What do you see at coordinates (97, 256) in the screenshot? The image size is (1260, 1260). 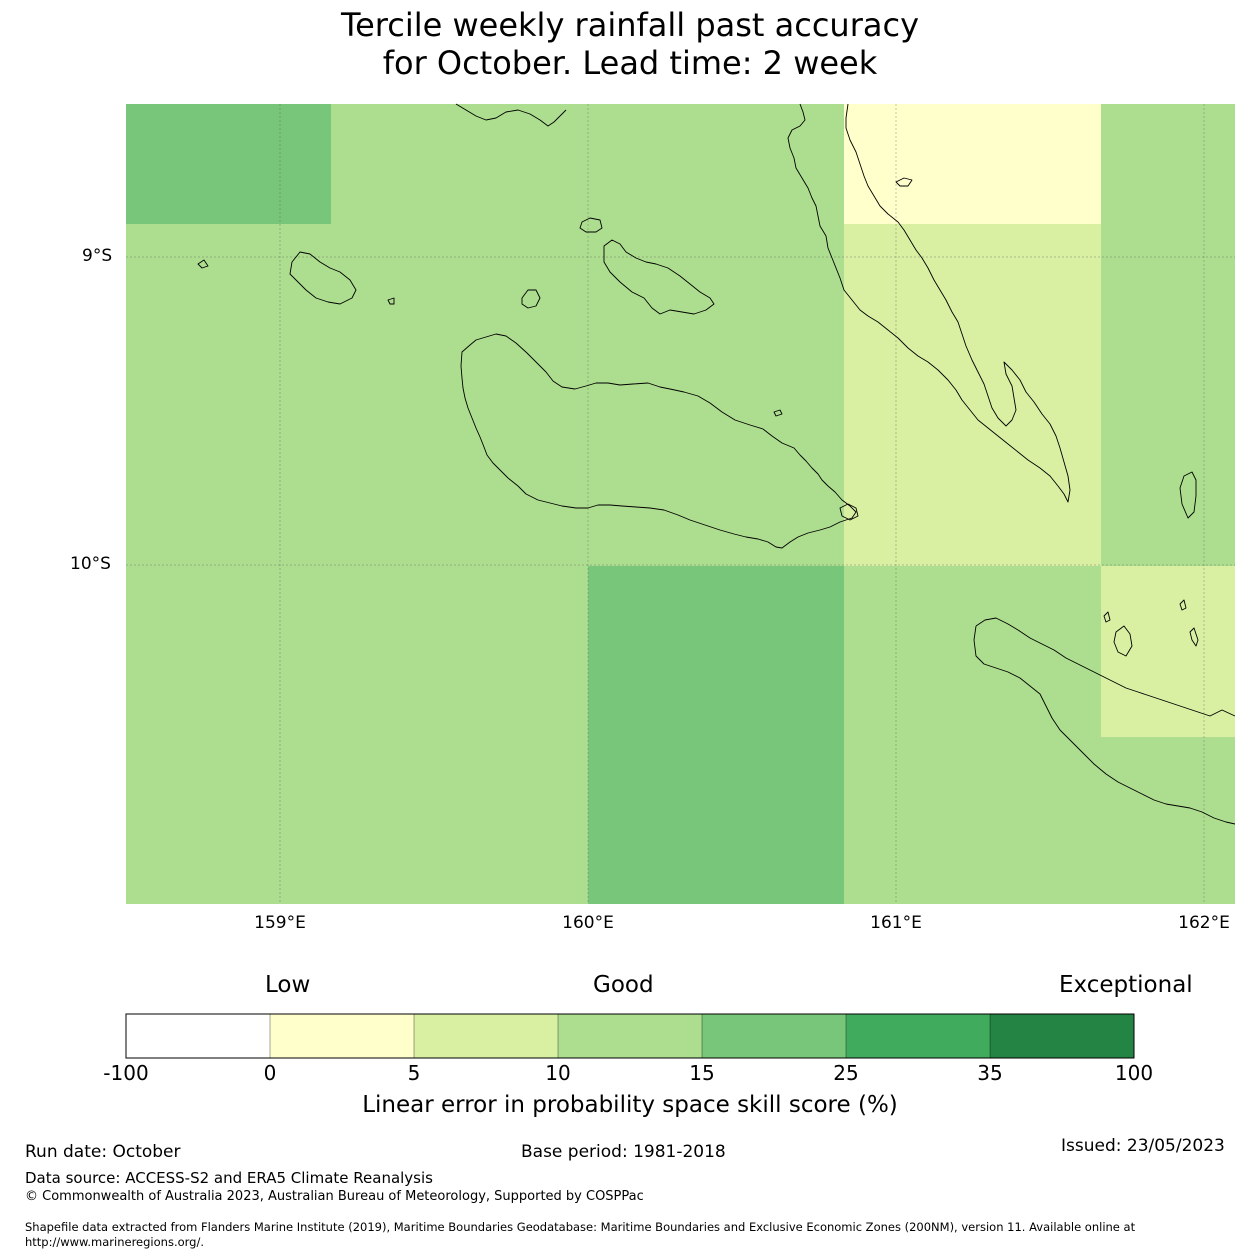 I see `lat-label-9s: 9°S` at bounding box center [97, 256].